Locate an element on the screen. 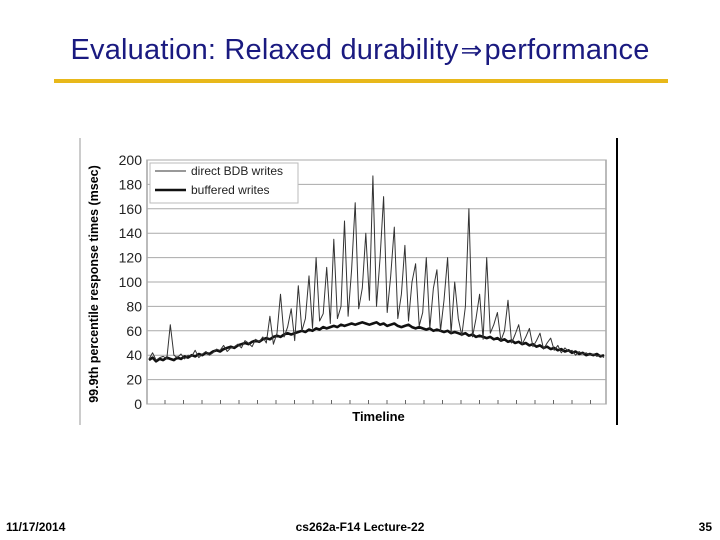 This screenshot has width=720, height=540. footer-course: cs262a-F14 Lecture-22 is located at coordinates (360, 527).